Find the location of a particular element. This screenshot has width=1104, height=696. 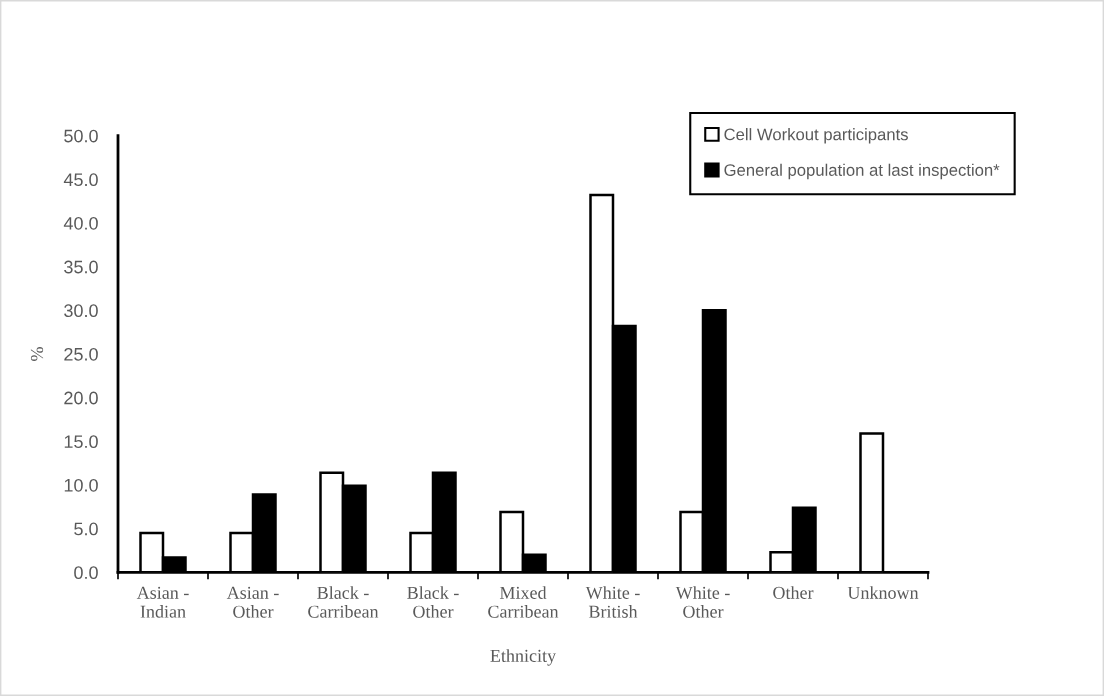

legend-label: Cell Workout participants is located at coordinates (816, 136).